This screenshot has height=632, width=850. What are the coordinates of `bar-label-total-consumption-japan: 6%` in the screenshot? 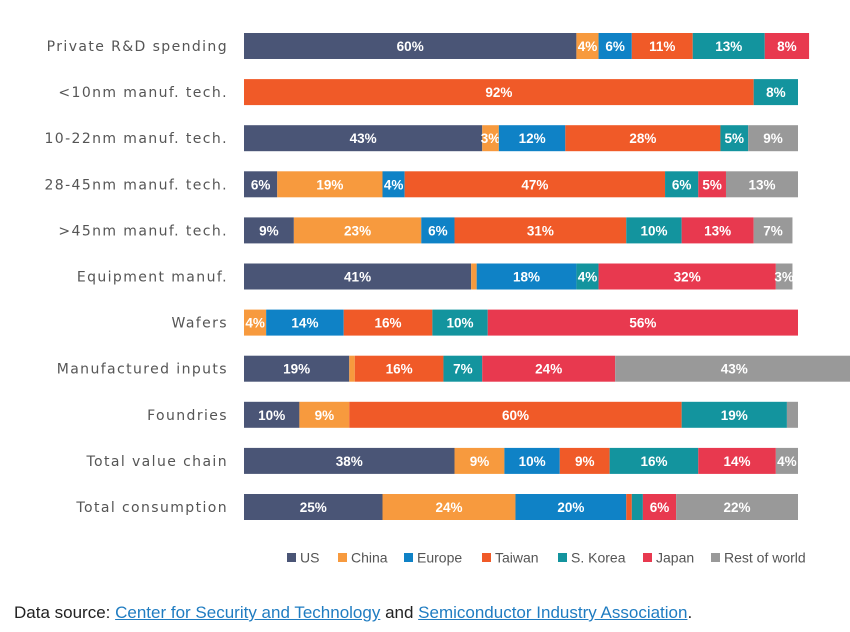 It's located at (660, 507).